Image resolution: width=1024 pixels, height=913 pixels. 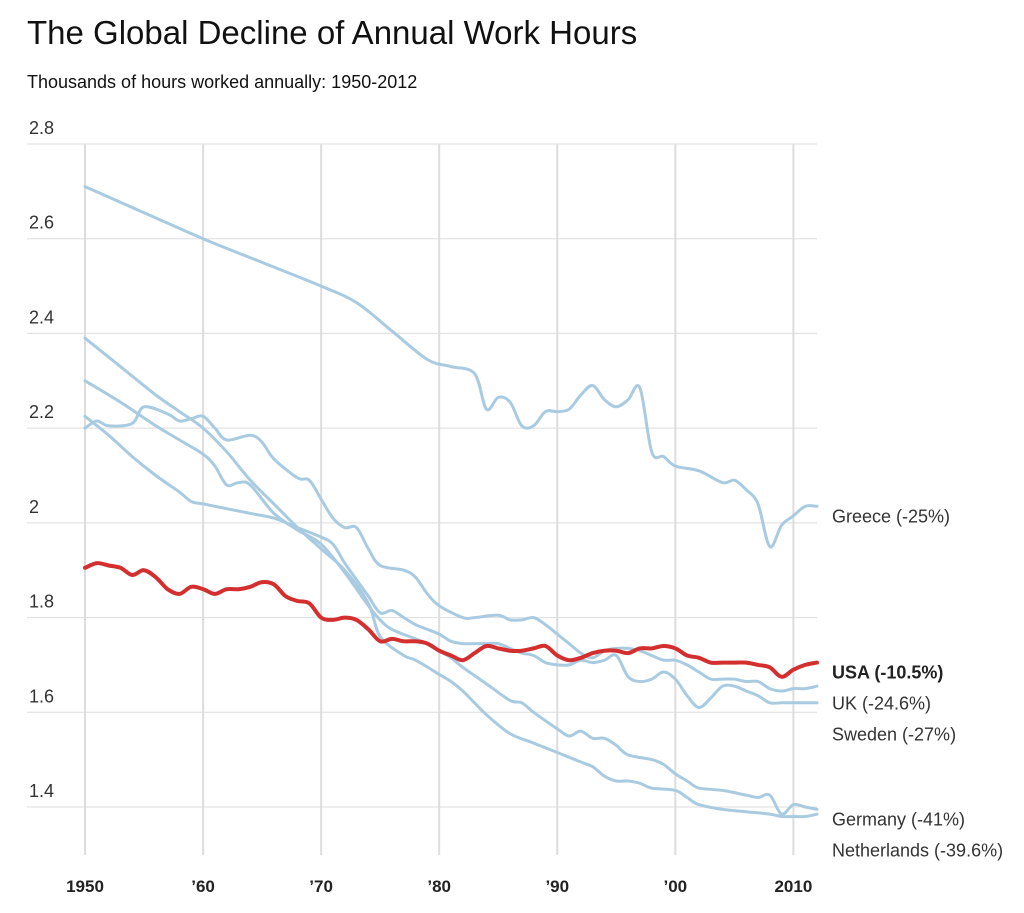 I want to click on x-tick-label: ’00, so click(x=676, y=886).